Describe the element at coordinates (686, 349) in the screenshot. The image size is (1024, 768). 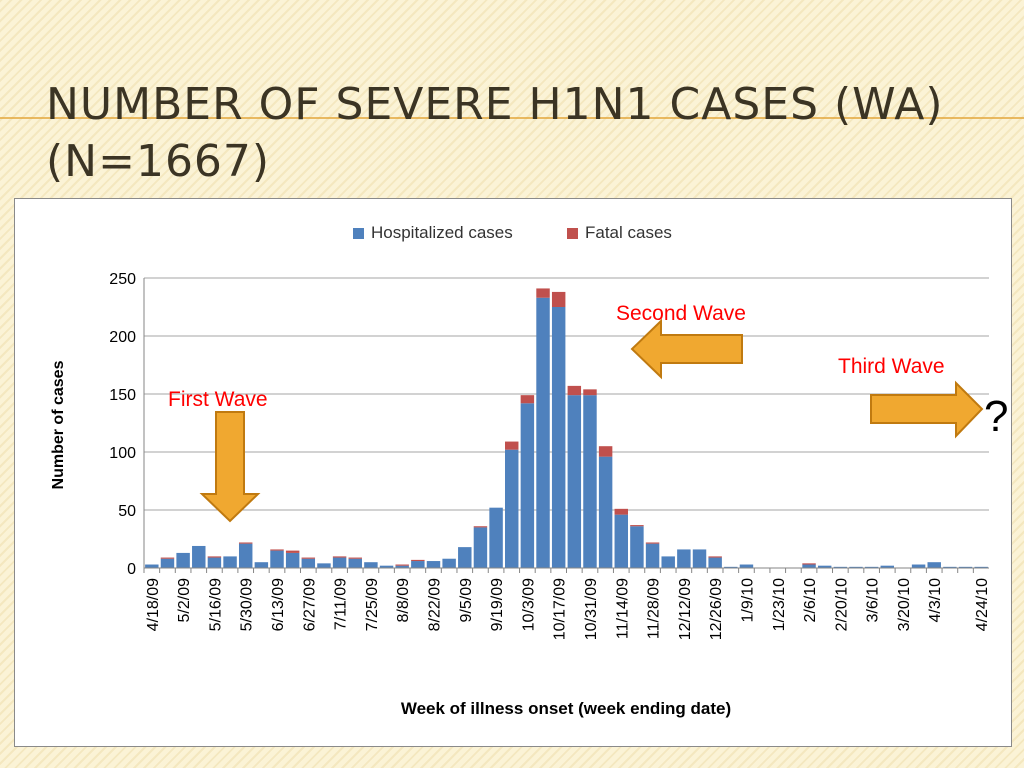
I see `second-wave-left-arrow-icon` at that location.